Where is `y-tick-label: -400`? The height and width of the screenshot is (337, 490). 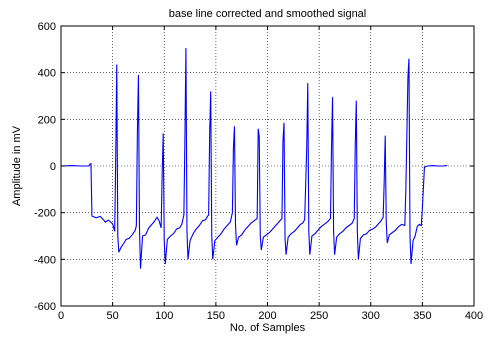
y-tick-label: -400 is located at coordinates (45, 260).